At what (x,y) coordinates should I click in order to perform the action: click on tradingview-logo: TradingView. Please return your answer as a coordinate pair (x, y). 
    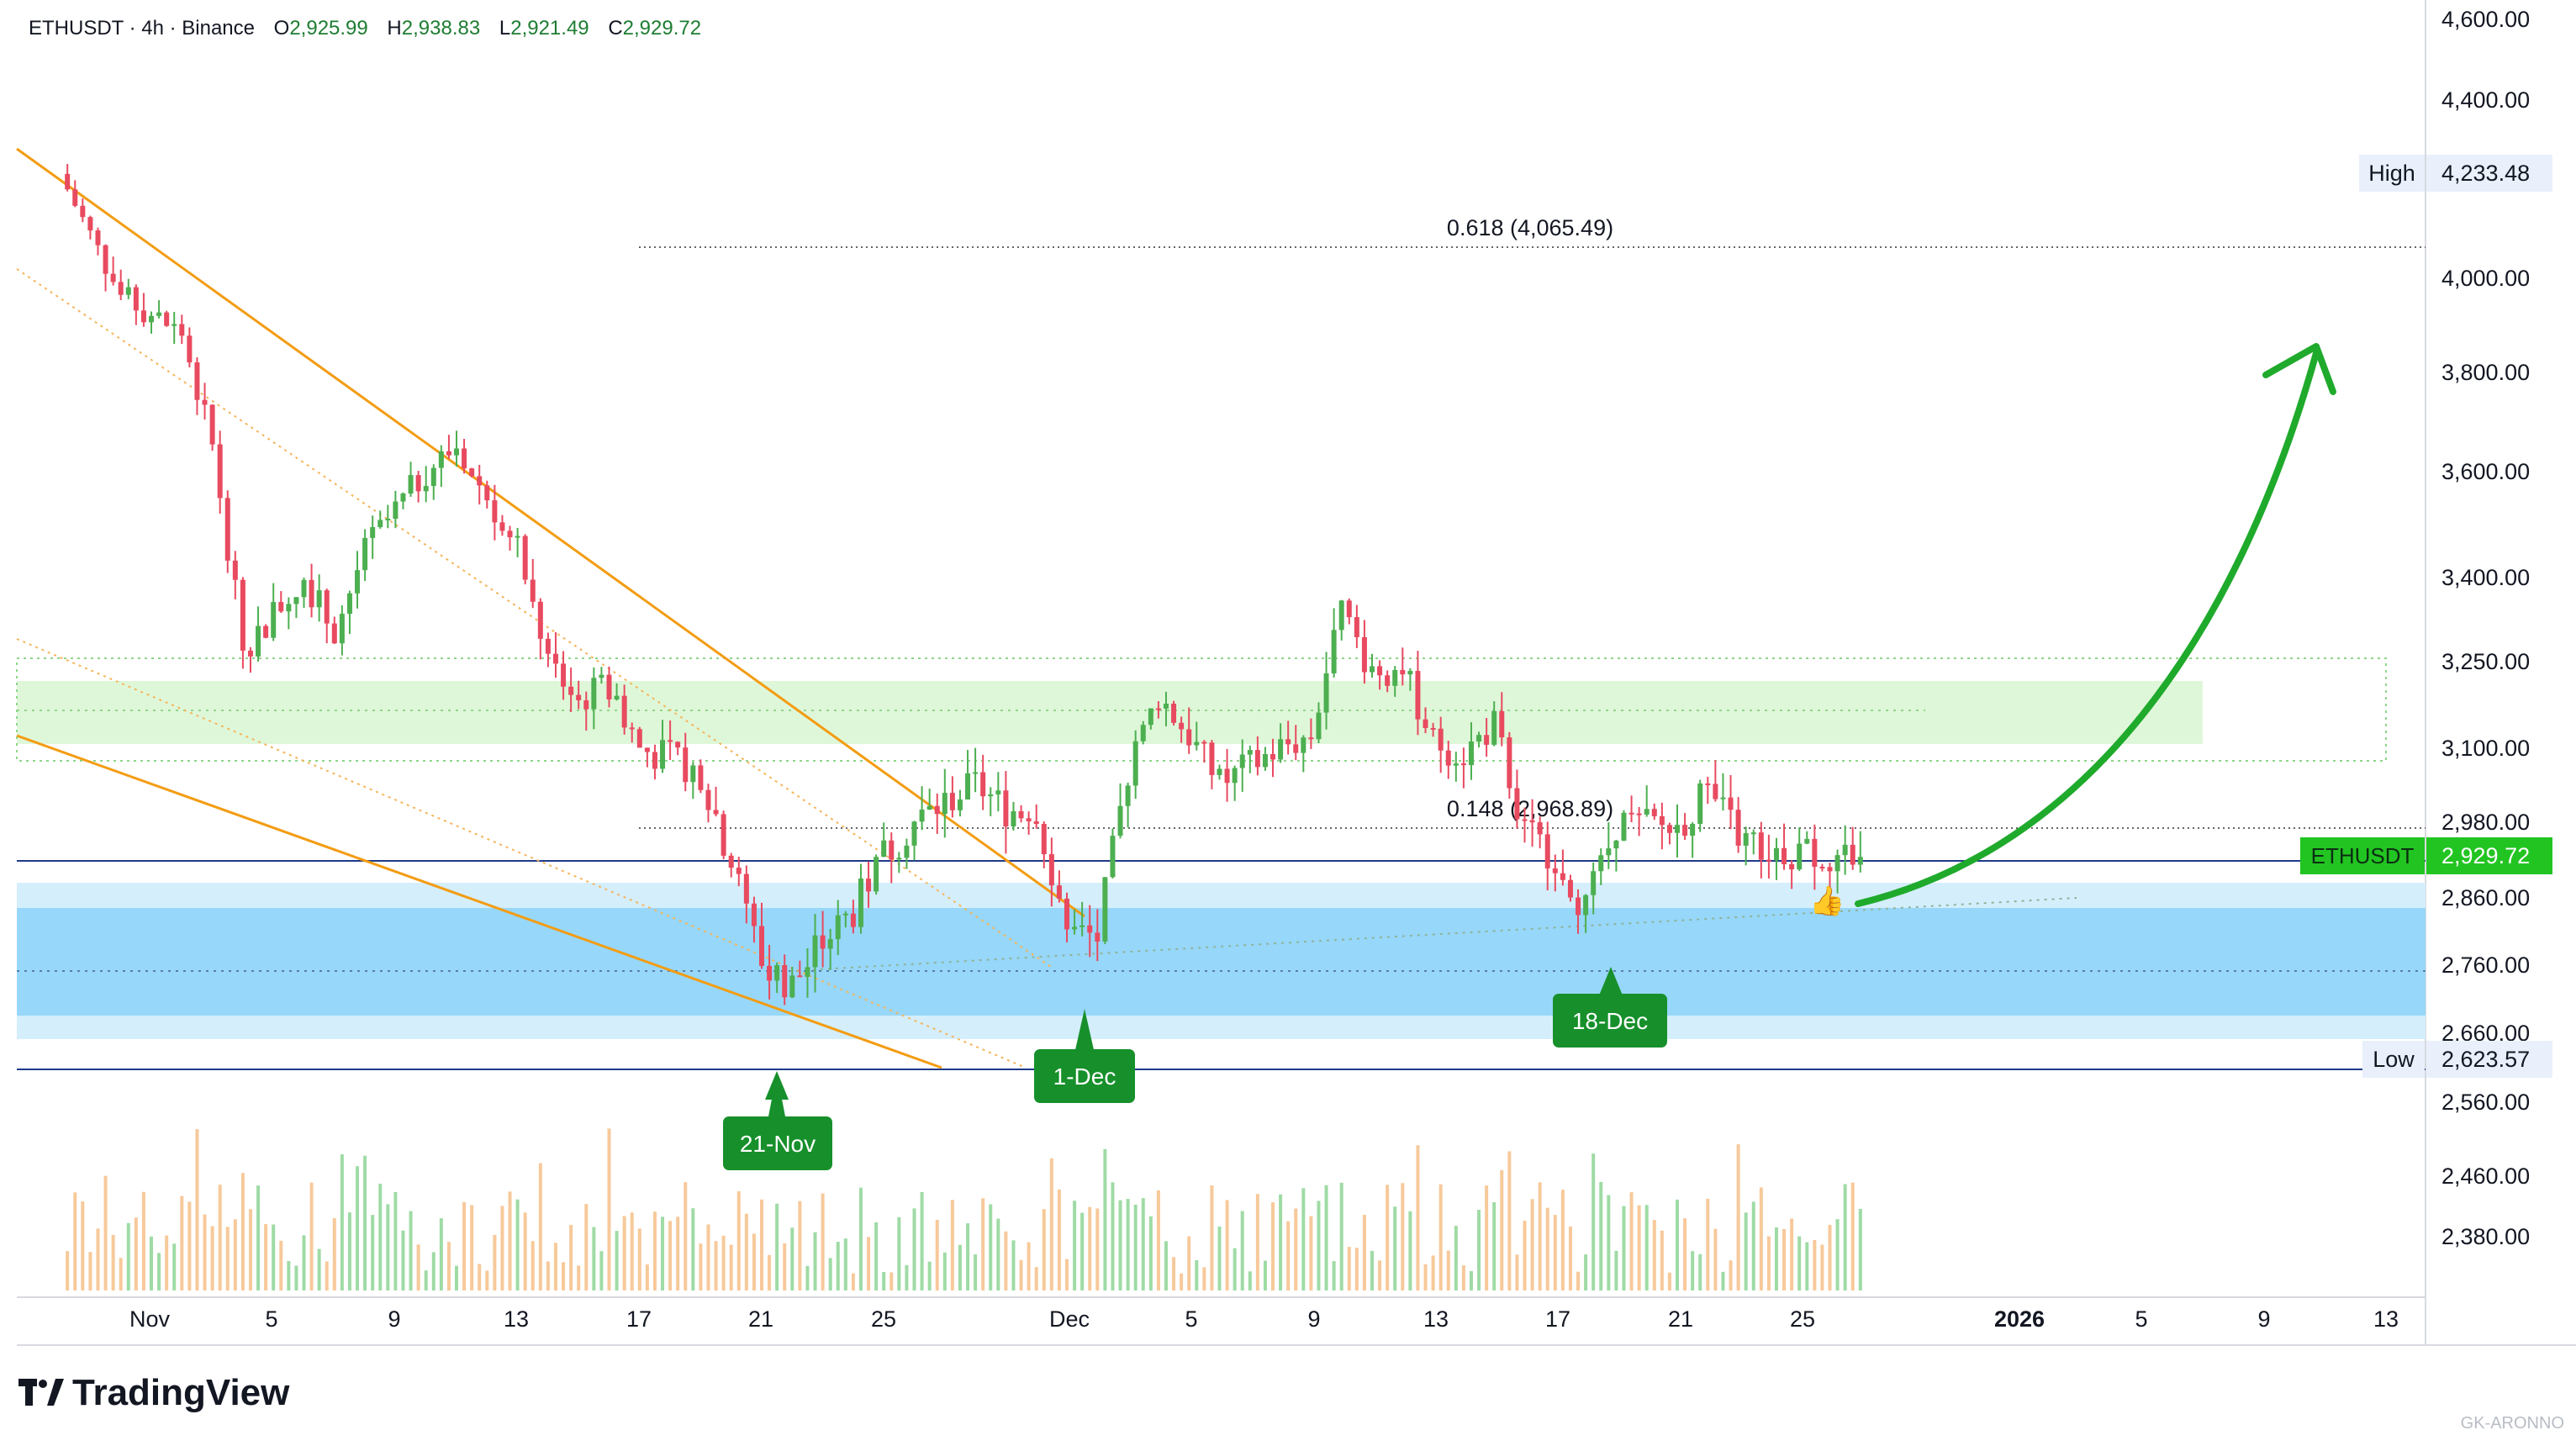
    Looking at the image, I should click on (153, 1393).